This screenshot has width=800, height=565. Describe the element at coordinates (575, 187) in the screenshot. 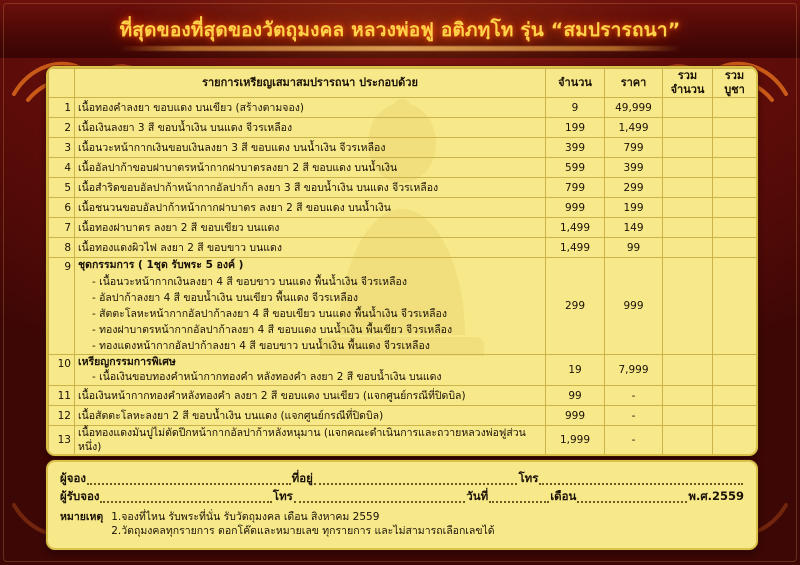

I see `row-quantity: 799` at that location.